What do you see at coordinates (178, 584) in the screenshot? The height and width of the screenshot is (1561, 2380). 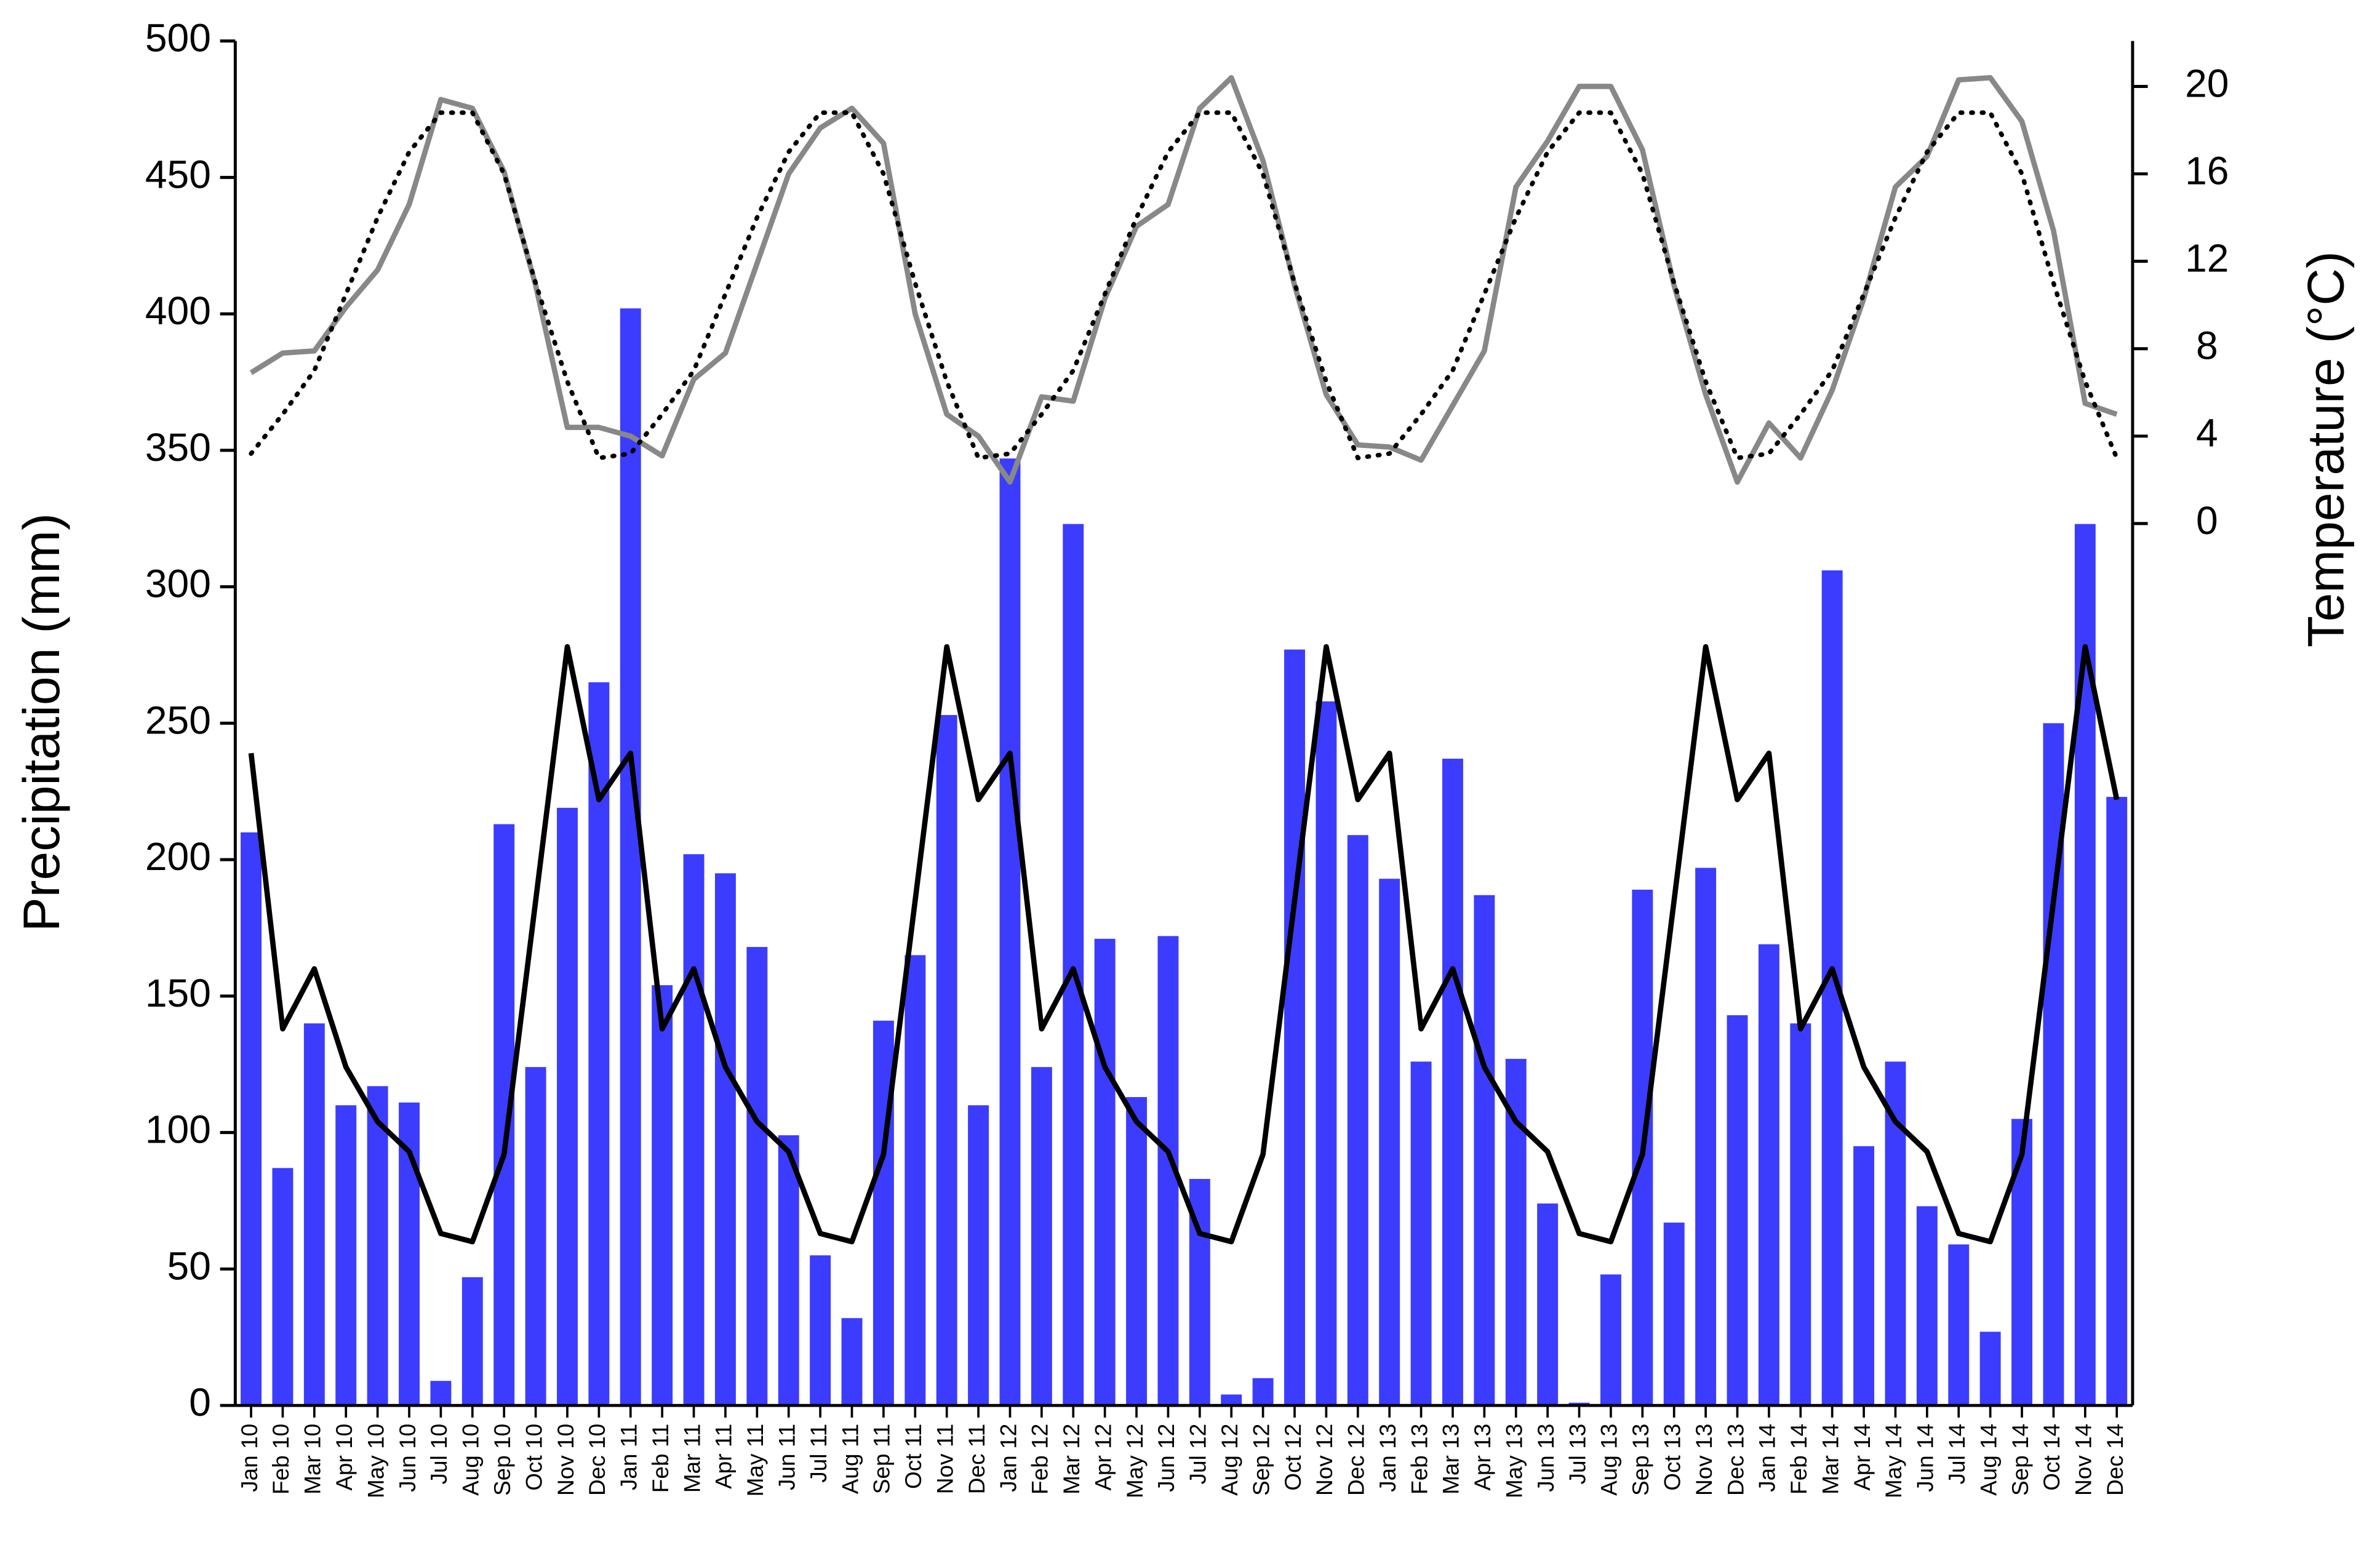 I see `y-tick-label: 300` at bounding box center [178, 584].